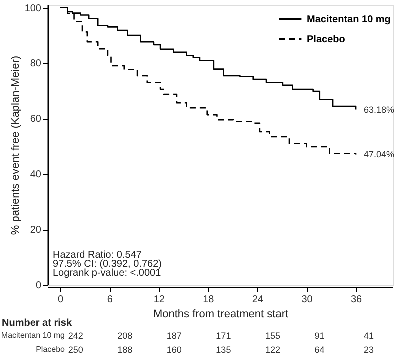  What do you see at coordinates (33, 8) in the screenshot?
I see `y-tick-label: 100` at bounding box center [33, 8].